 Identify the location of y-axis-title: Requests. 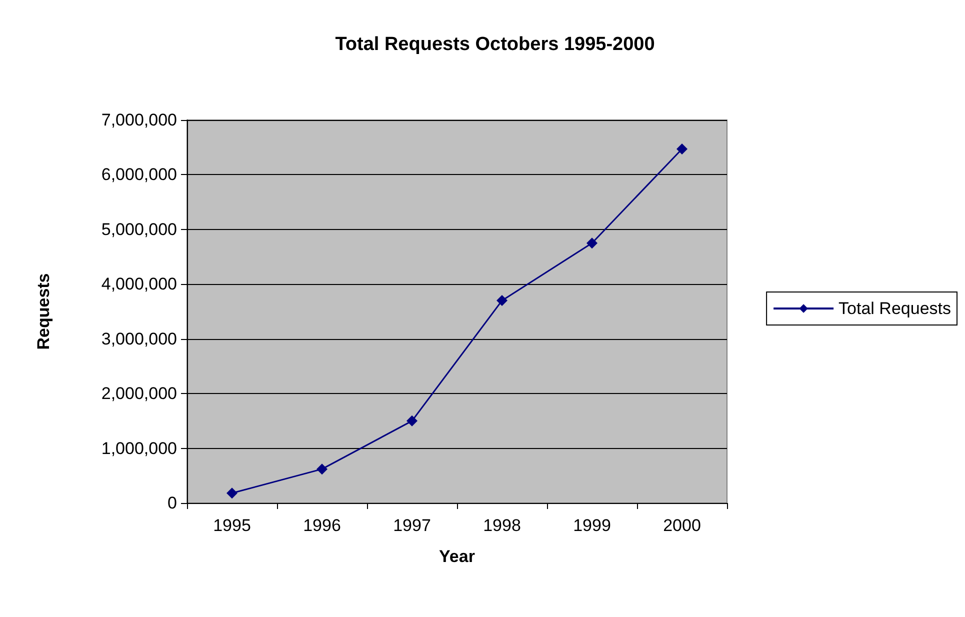
(43, 311).